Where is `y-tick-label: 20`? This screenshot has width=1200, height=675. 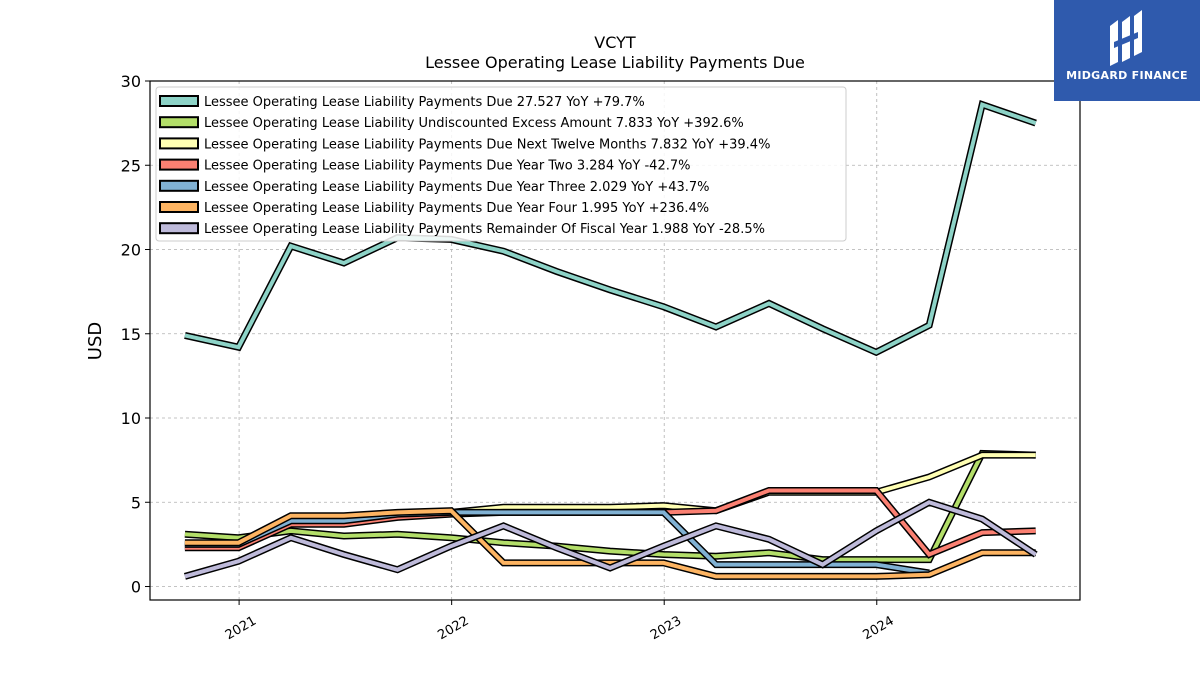
y-tick-label: 20 is located at coordinates (131, 250).